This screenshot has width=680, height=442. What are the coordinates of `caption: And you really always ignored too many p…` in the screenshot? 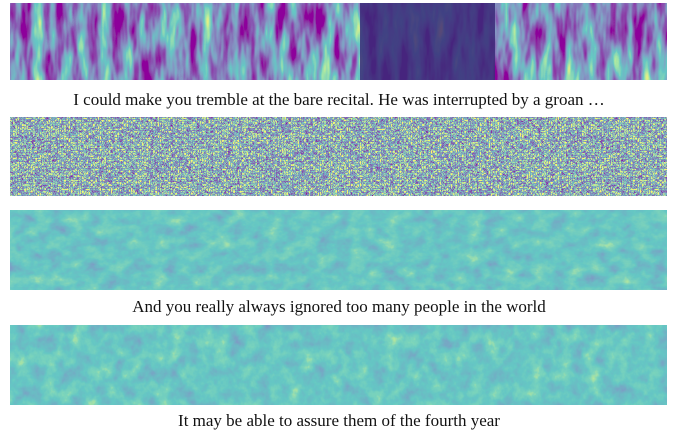 It's located at (339, 306).